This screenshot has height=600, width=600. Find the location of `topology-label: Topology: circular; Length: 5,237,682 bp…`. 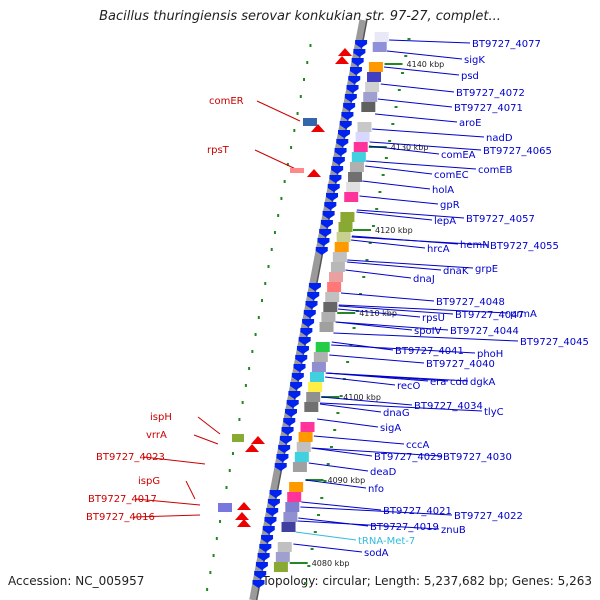

topology-label: Topology: circular; Length: 5,237,682 bp… is located at coordinates (427, 581).